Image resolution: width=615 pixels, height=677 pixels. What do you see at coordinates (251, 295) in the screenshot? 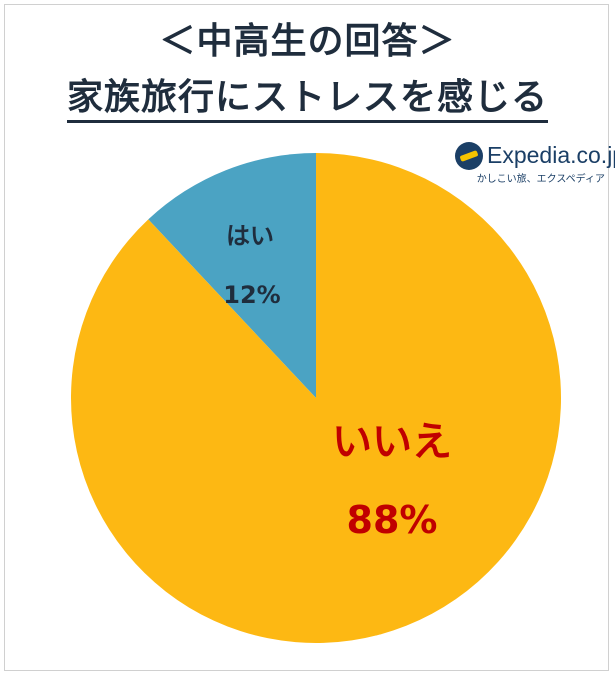
I see `slice-value-yes: 12%` at bounding box center [251, 295].